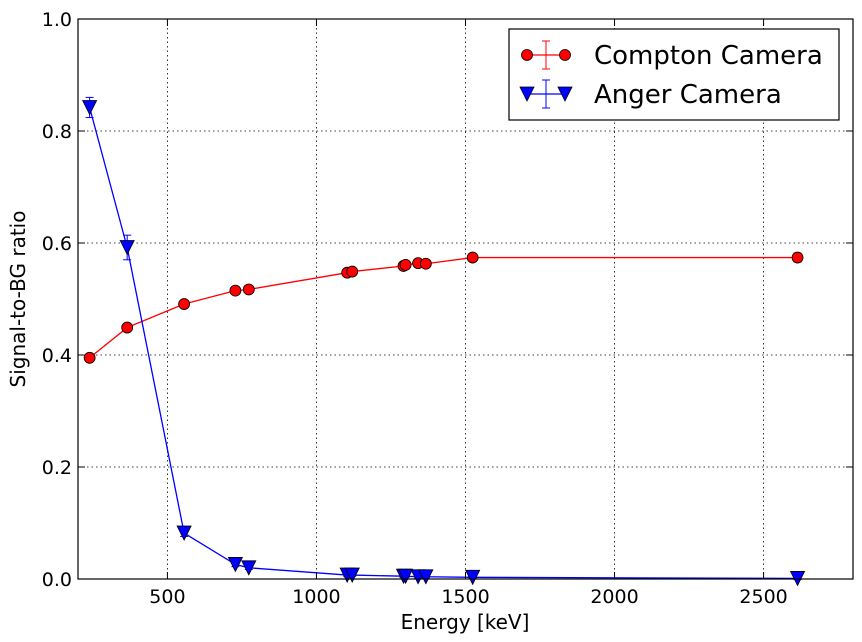  What do you see at coordinates (57, 356) in the screenshot?
I see `y-tick-label: 0.4` at bounding box center [57, 356].